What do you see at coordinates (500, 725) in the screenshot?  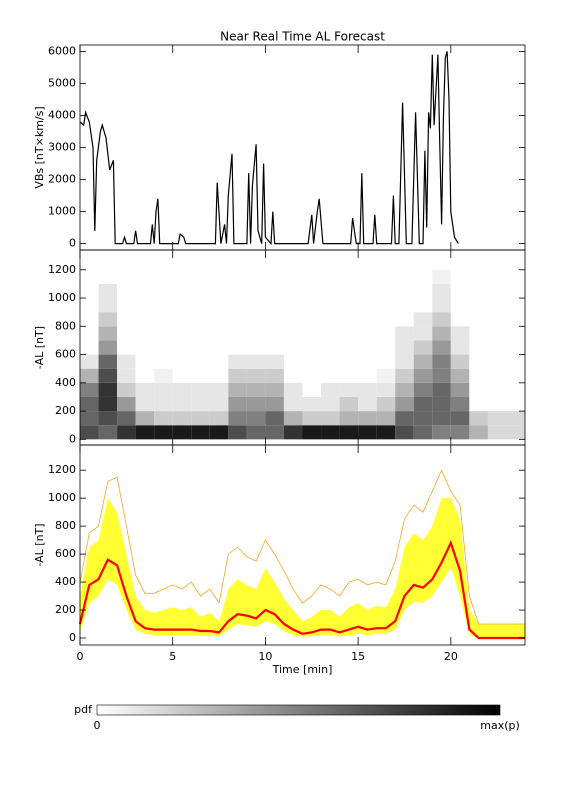 I see `colorbar-max: max(p)` at bounding box center [500, 725].